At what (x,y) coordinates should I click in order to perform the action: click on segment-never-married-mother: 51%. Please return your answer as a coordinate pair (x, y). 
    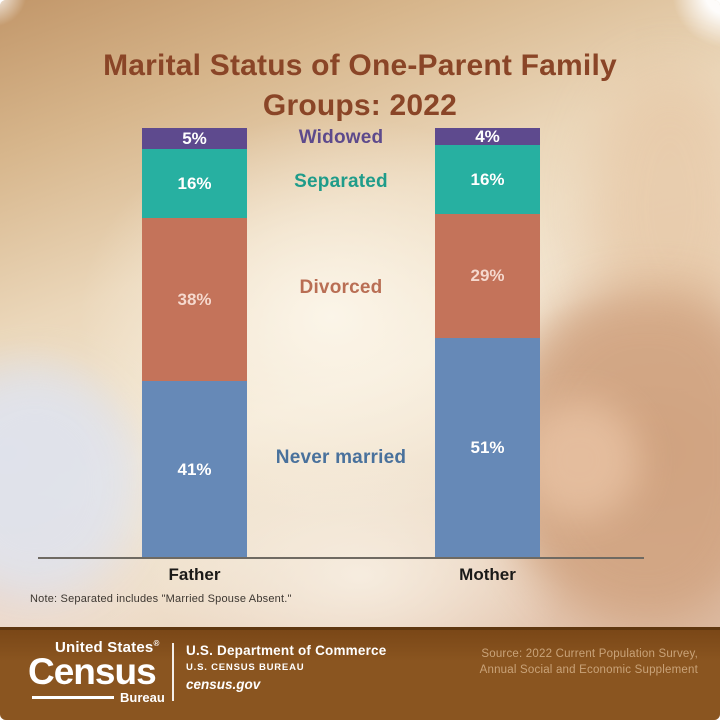
    Looking at the image, I should click on (487, 447).